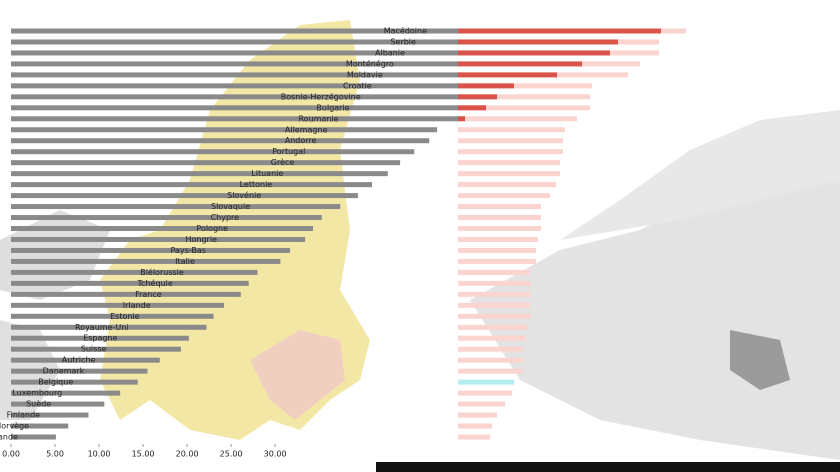 Image resolution: width=840 pixels, height=472 pixels. Describe the element at coordinates (187, 250) in the screenshot. I see `category-label: Pays-Bas` at that location.